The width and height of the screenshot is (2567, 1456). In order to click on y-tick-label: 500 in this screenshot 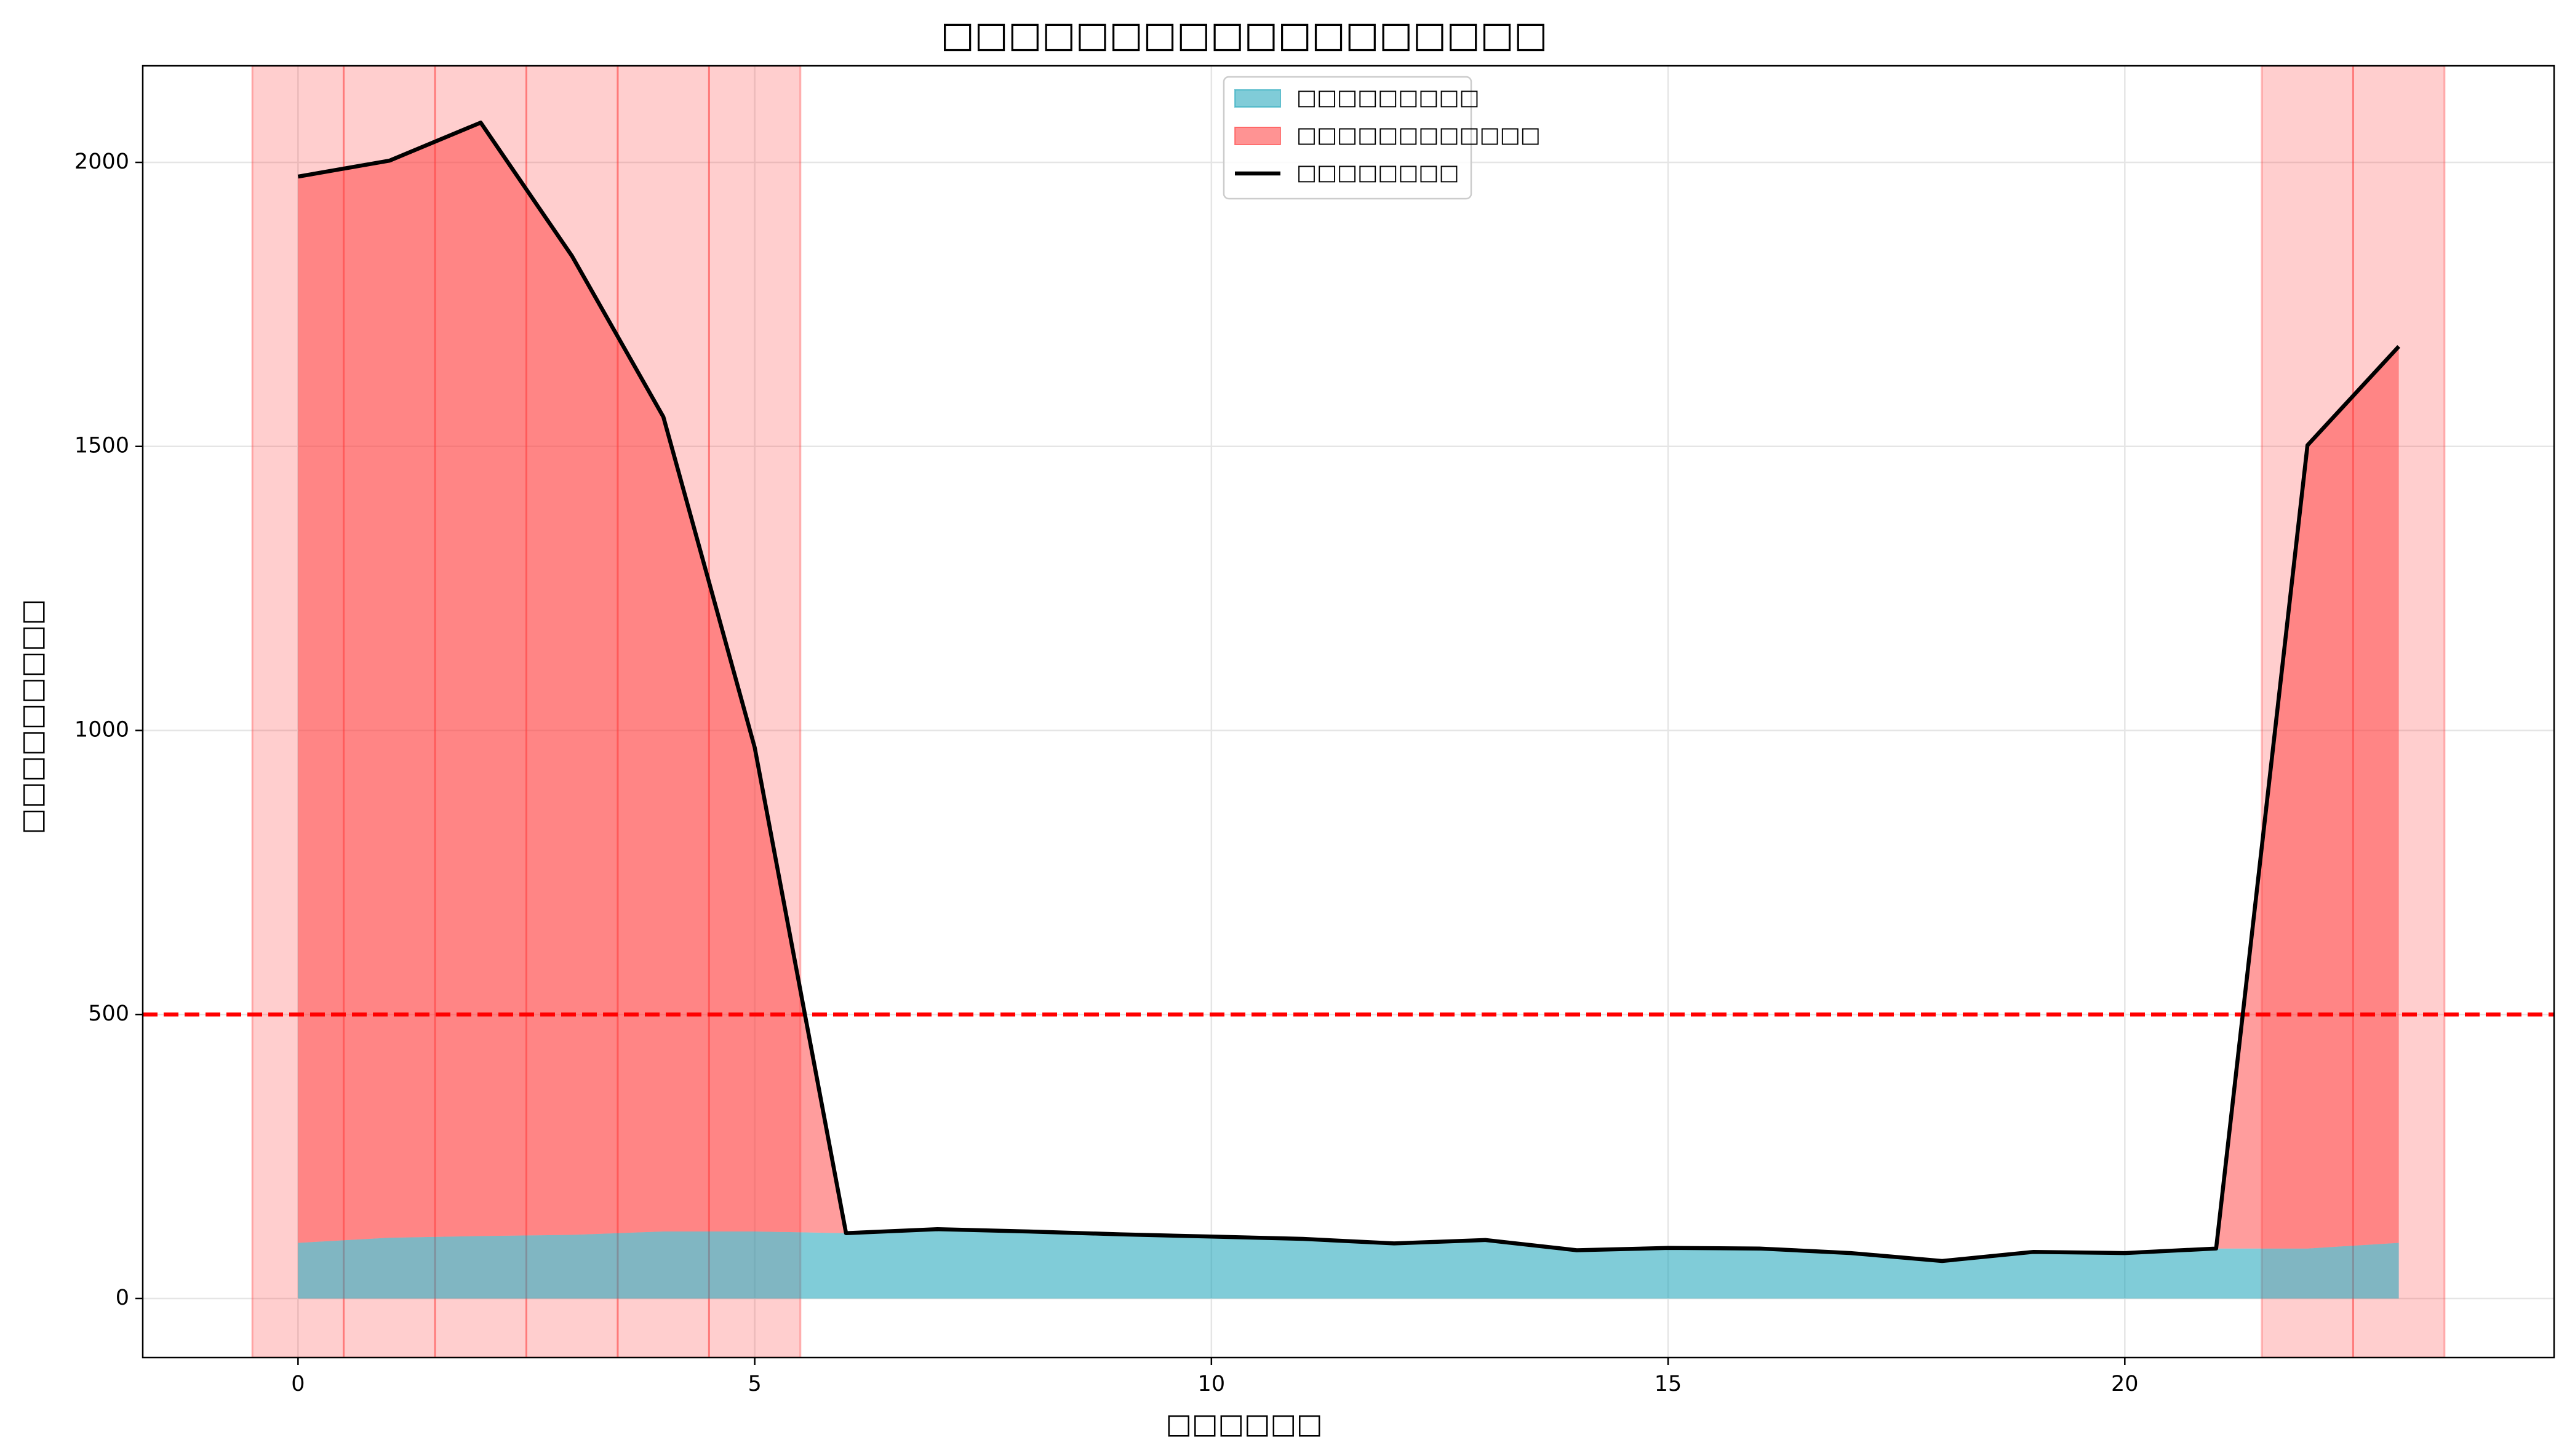, I will do `click(108, 1014)`.